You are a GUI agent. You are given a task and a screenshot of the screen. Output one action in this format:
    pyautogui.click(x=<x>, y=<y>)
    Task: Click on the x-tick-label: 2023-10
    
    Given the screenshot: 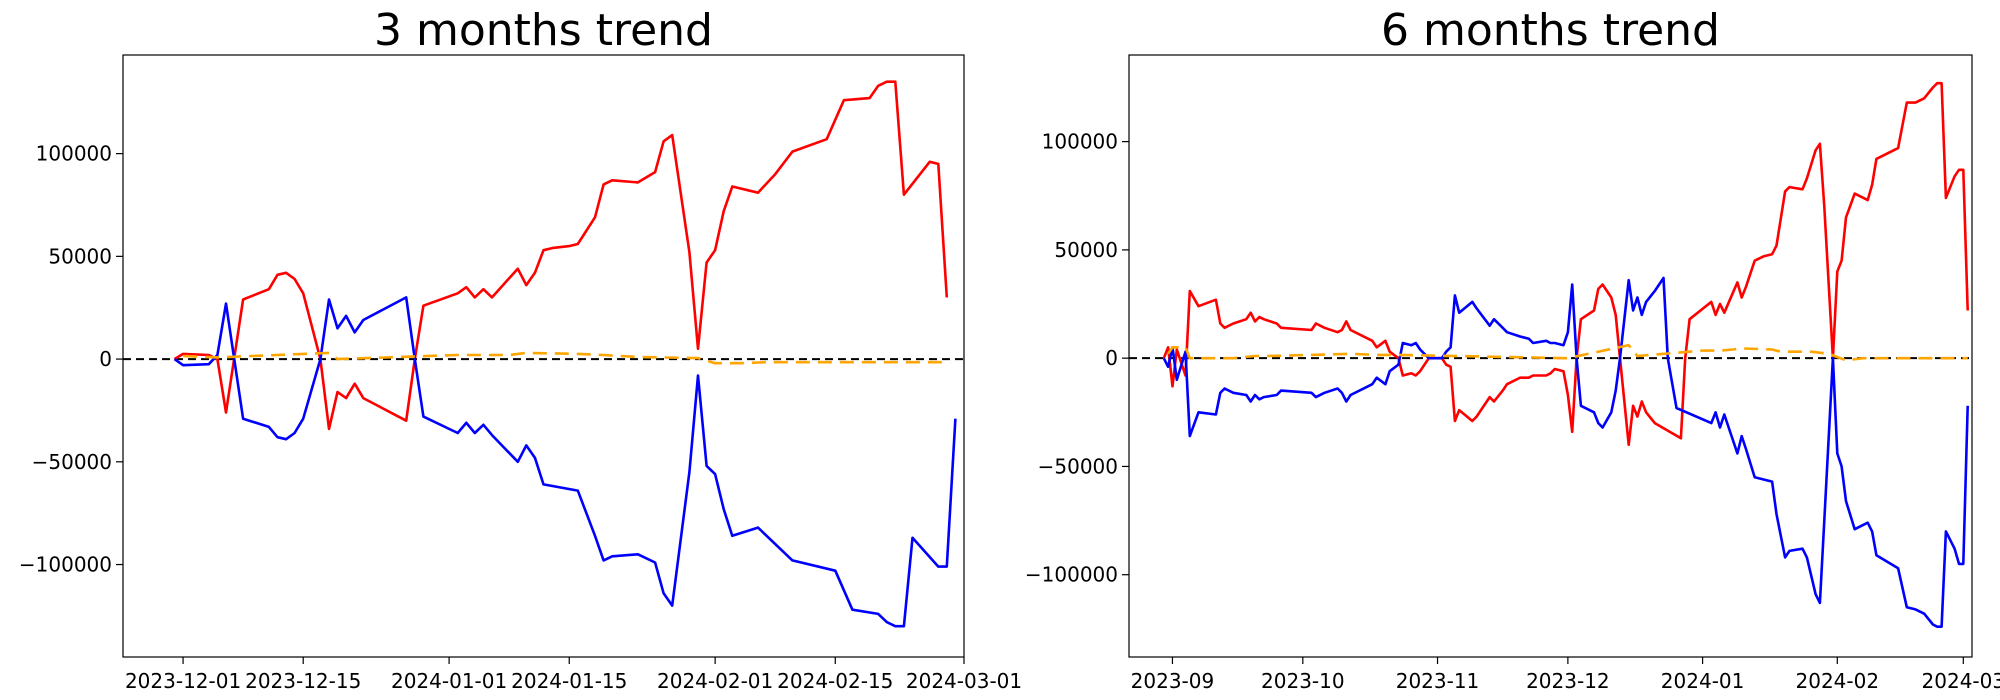 What is the action you would take?
    pyautogui.click(x=1303, y=681)
    